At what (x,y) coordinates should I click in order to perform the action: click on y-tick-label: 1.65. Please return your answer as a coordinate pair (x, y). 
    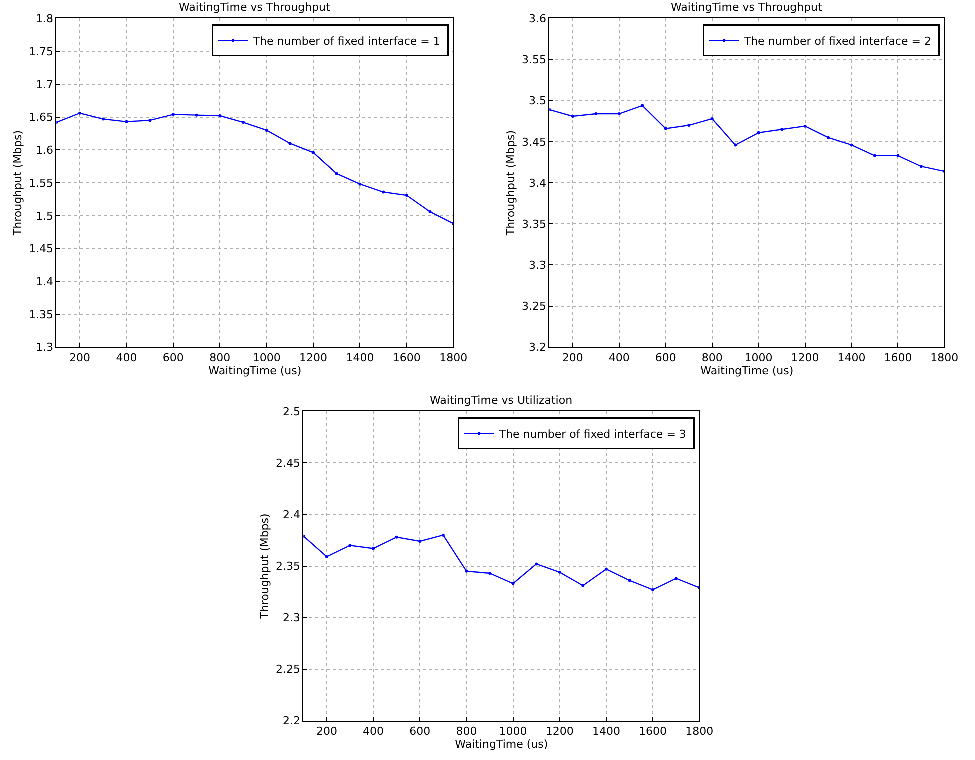
    Looking at the image, I should click on (41, 117).